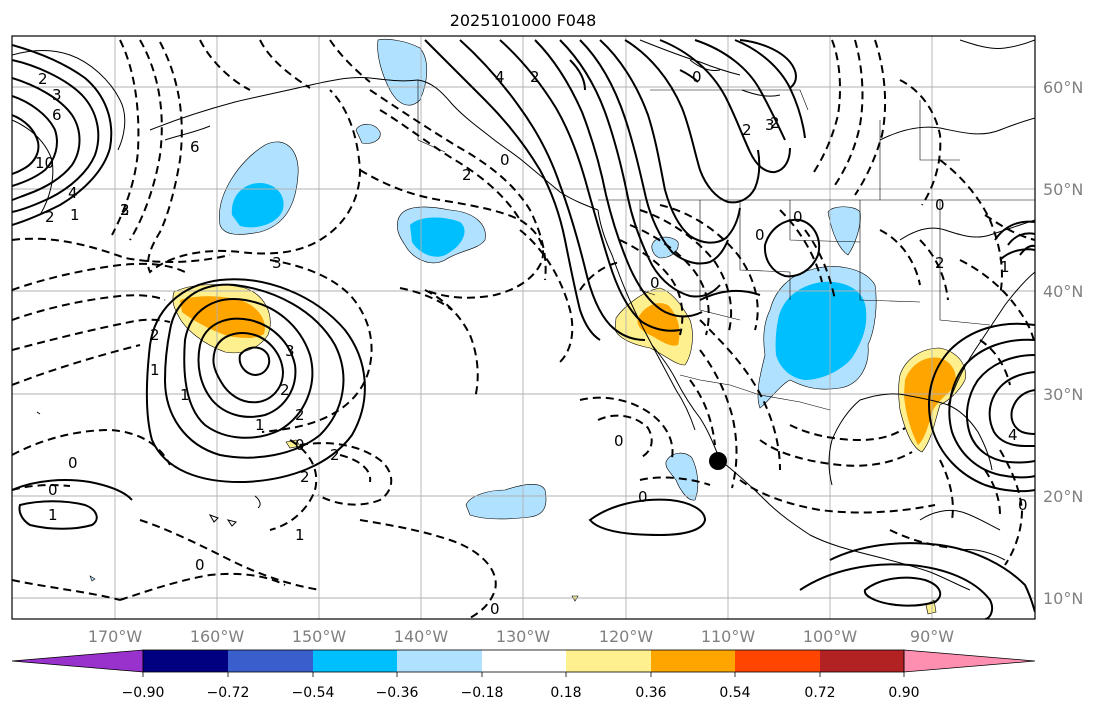 This screenshot has width=1105, height=712. Describe the element at coordinates (718, 461) in the screenshot. I see `location-marker` at that location.